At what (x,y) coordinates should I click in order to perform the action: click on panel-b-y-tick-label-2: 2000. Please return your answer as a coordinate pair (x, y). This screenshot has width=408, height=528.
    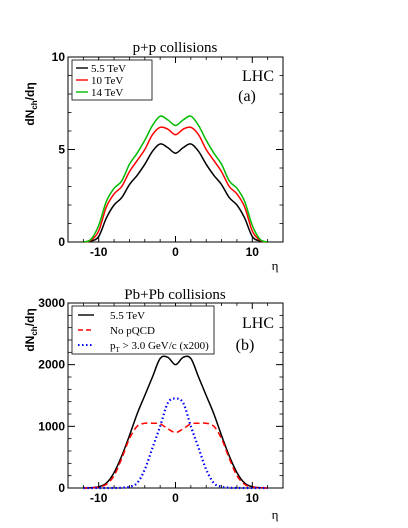
    Looking at the image, I should click on (51, 365).